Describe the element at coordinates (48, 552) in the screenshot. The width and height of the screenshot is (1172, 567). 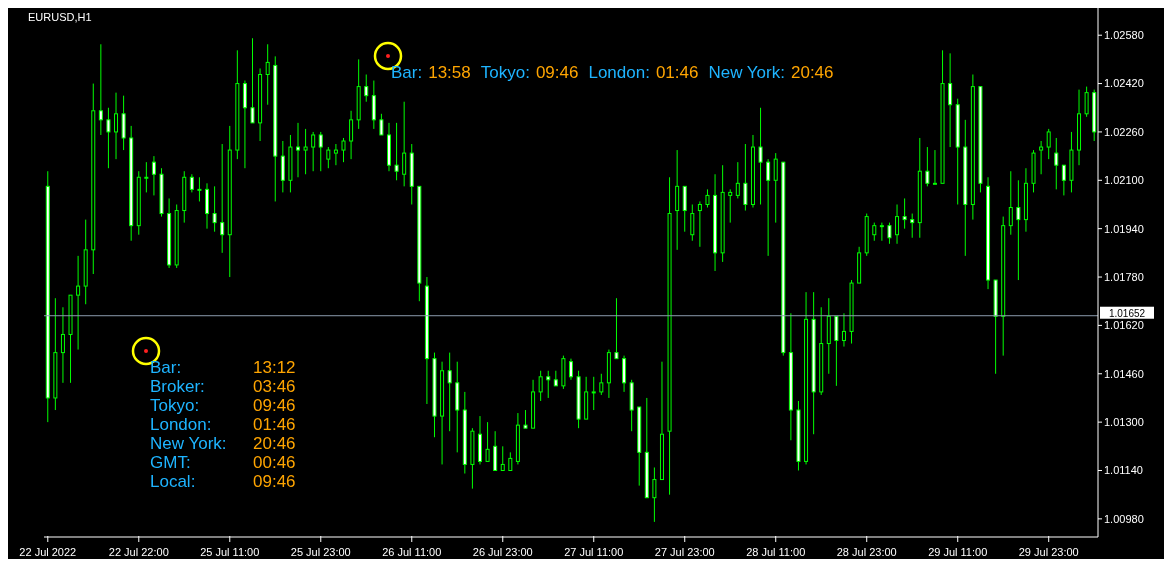
I see `x-tick-label: 22 Jul 2022` at that location.